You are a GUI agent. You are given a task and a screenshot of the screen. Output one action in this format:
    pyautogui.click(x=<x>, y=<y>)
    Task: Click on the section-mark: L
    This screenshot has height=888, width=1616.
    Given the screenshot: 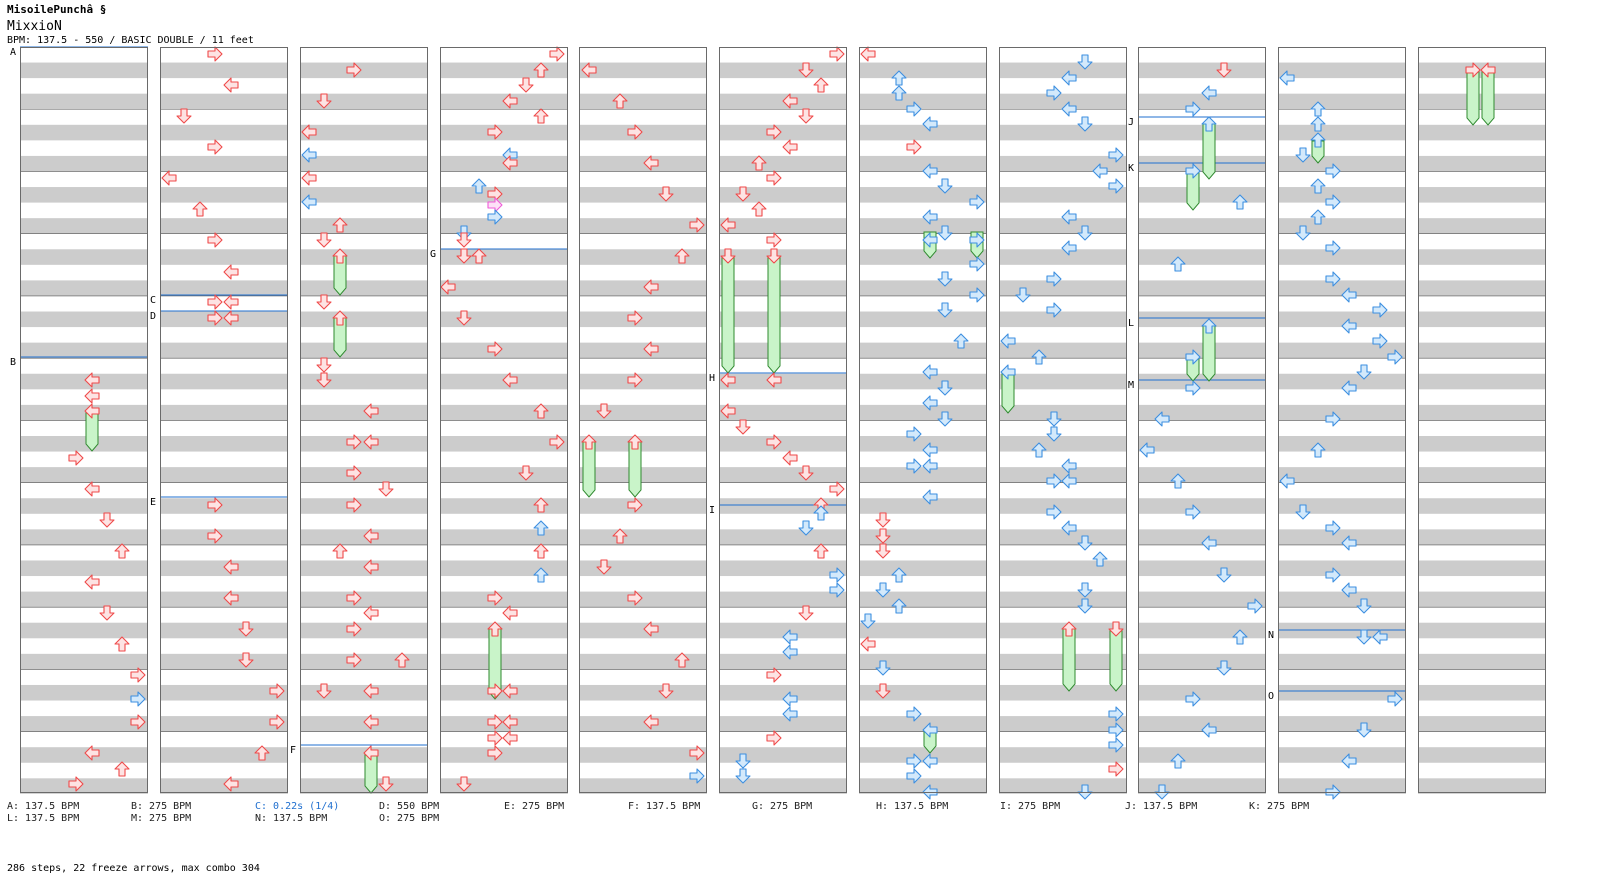 What is the action you would take?
    pyautogui.click(x=1131, y=323)
    